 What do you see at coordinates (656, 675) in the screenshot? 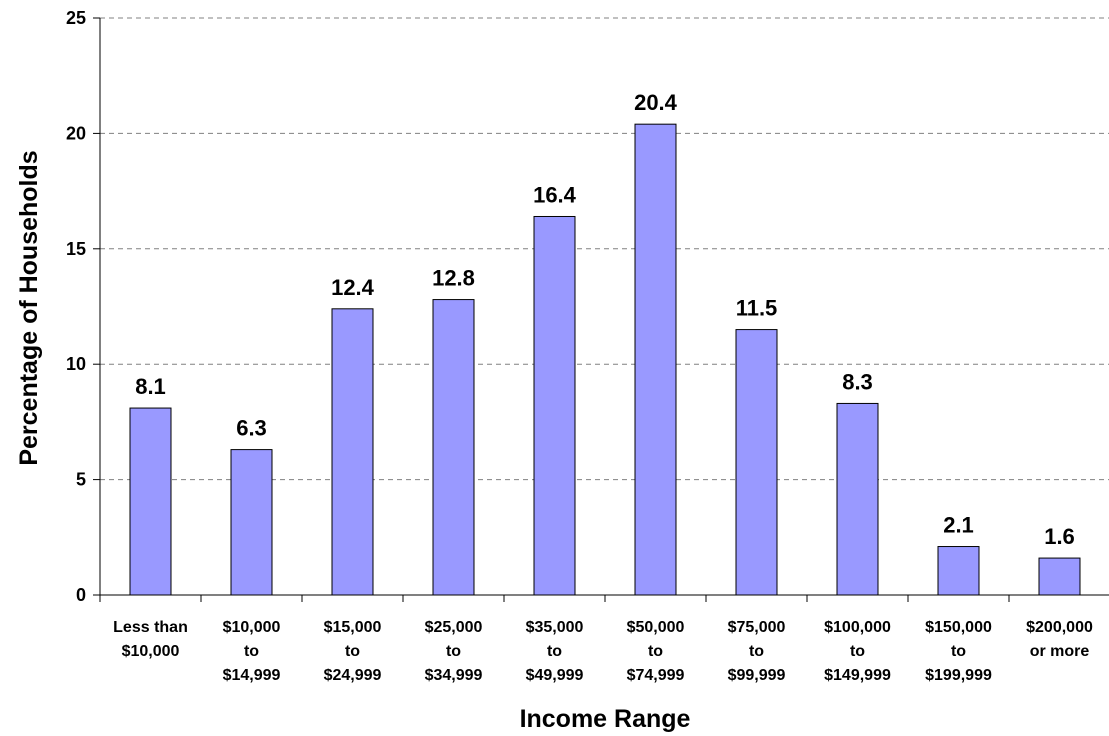
I see `x-tick-label: $74,999` at bounding box center [656, 675].